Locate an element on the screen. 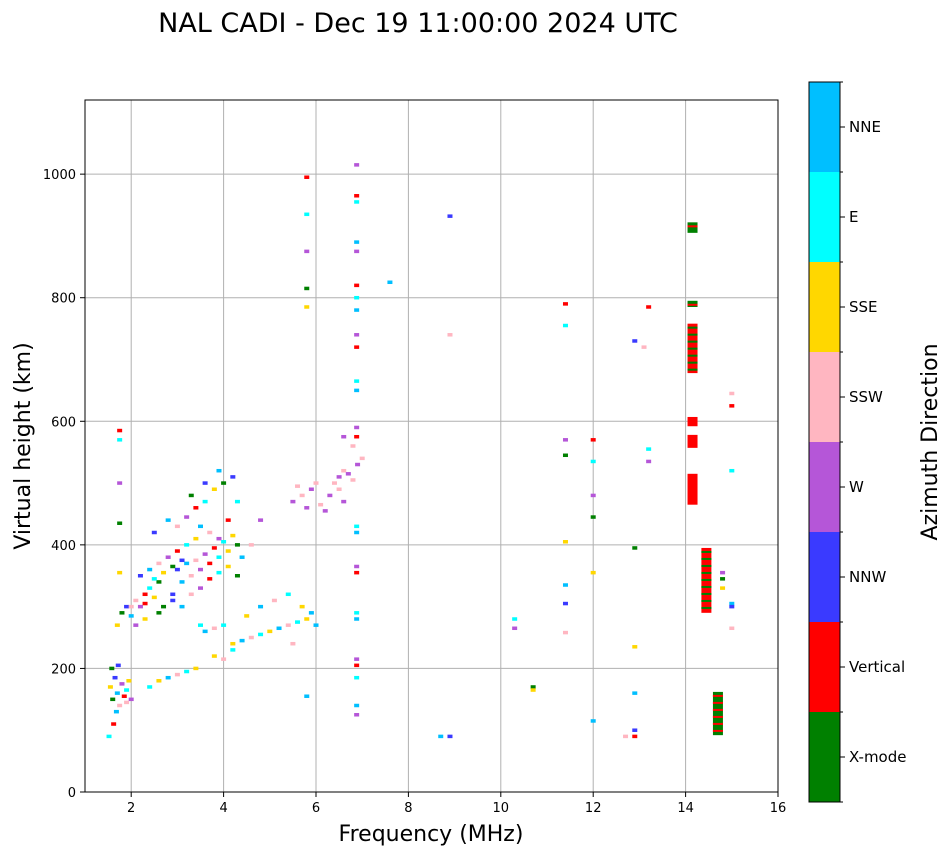 The height and width of the screenshot is (856, 951). x-tick-label: 2 is located at coordinates (131, 808).